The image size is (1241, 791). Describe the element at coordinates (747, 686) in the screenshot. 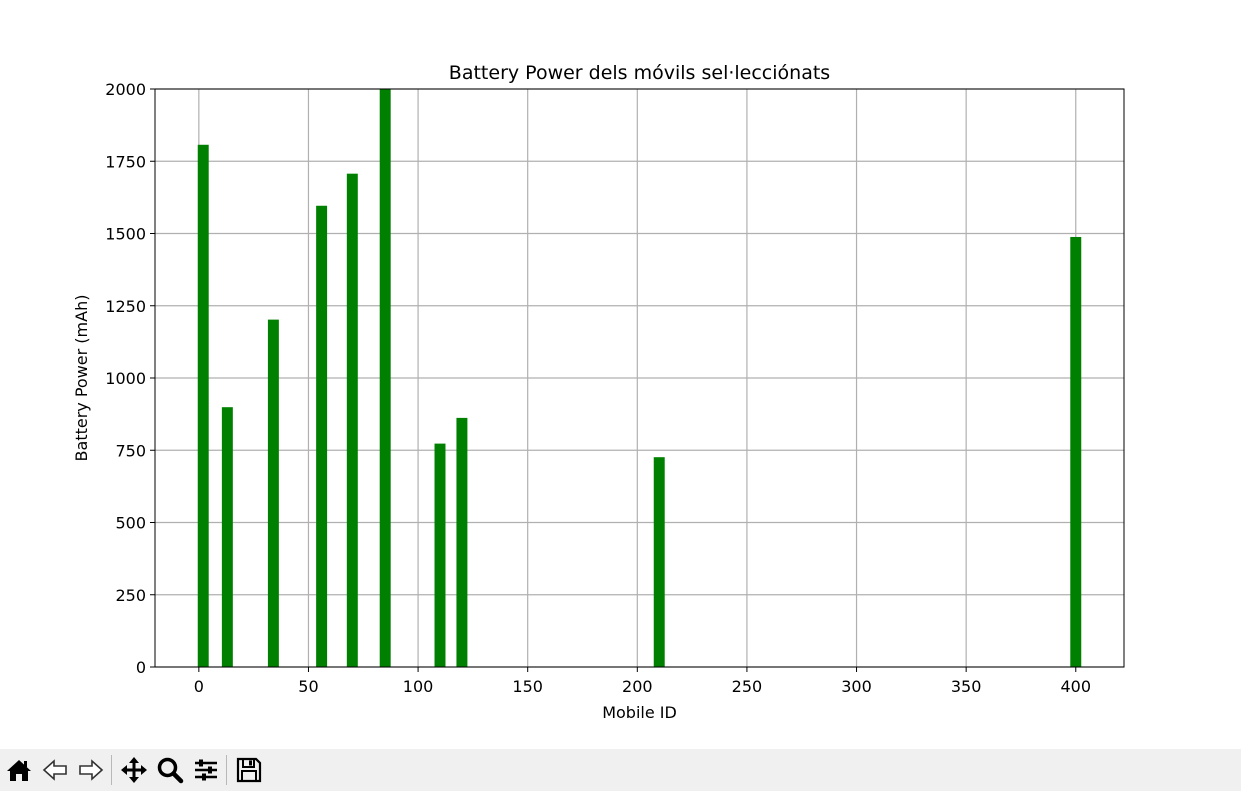

I see `x-tick-label: 250` at that location.